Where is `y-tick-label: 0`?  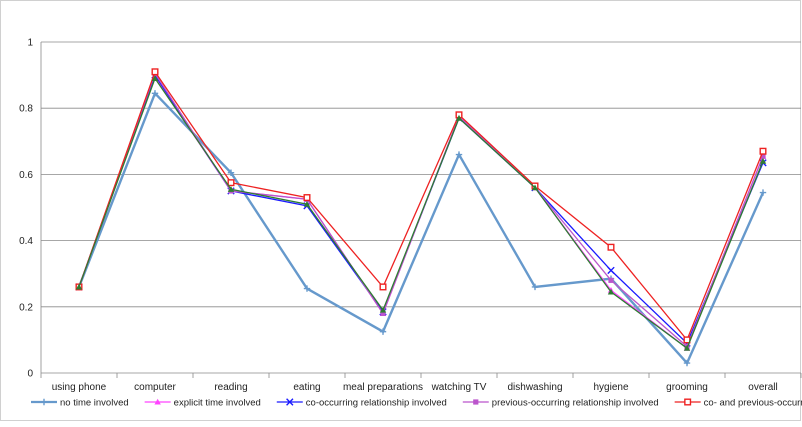
y-tick-label: 0 is located at coordinates (30, 374).